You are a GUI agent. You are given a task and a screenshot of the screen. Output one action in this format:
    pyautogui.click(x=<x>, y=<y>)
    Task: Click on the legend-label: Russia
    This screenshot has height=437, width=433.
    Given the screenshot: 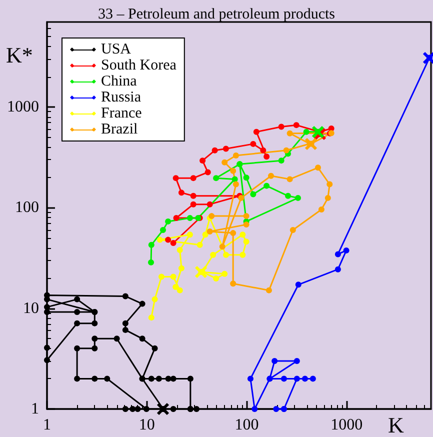 What is the action you would take?
    pyautogui.click(x=121, y=98)
    